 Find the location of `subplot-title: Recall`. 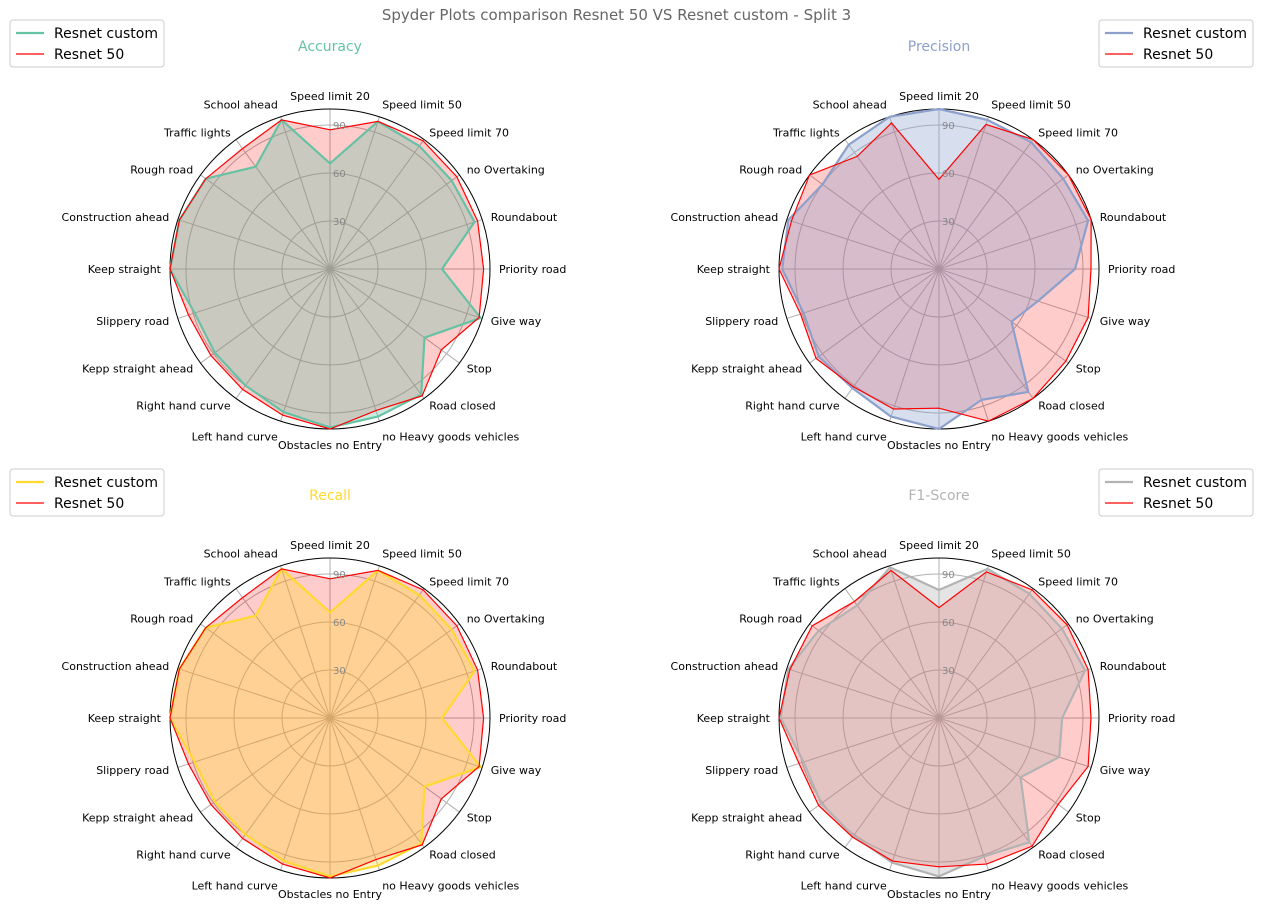

subplot-title: Recall is located at coordinates (330, 496).